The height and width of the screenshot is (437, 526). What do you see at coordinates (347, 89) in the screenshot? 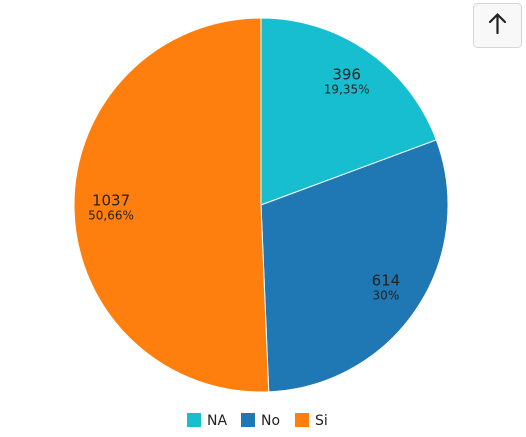
I see `percent-label: 19,35%` at bounding box center [347, 89].